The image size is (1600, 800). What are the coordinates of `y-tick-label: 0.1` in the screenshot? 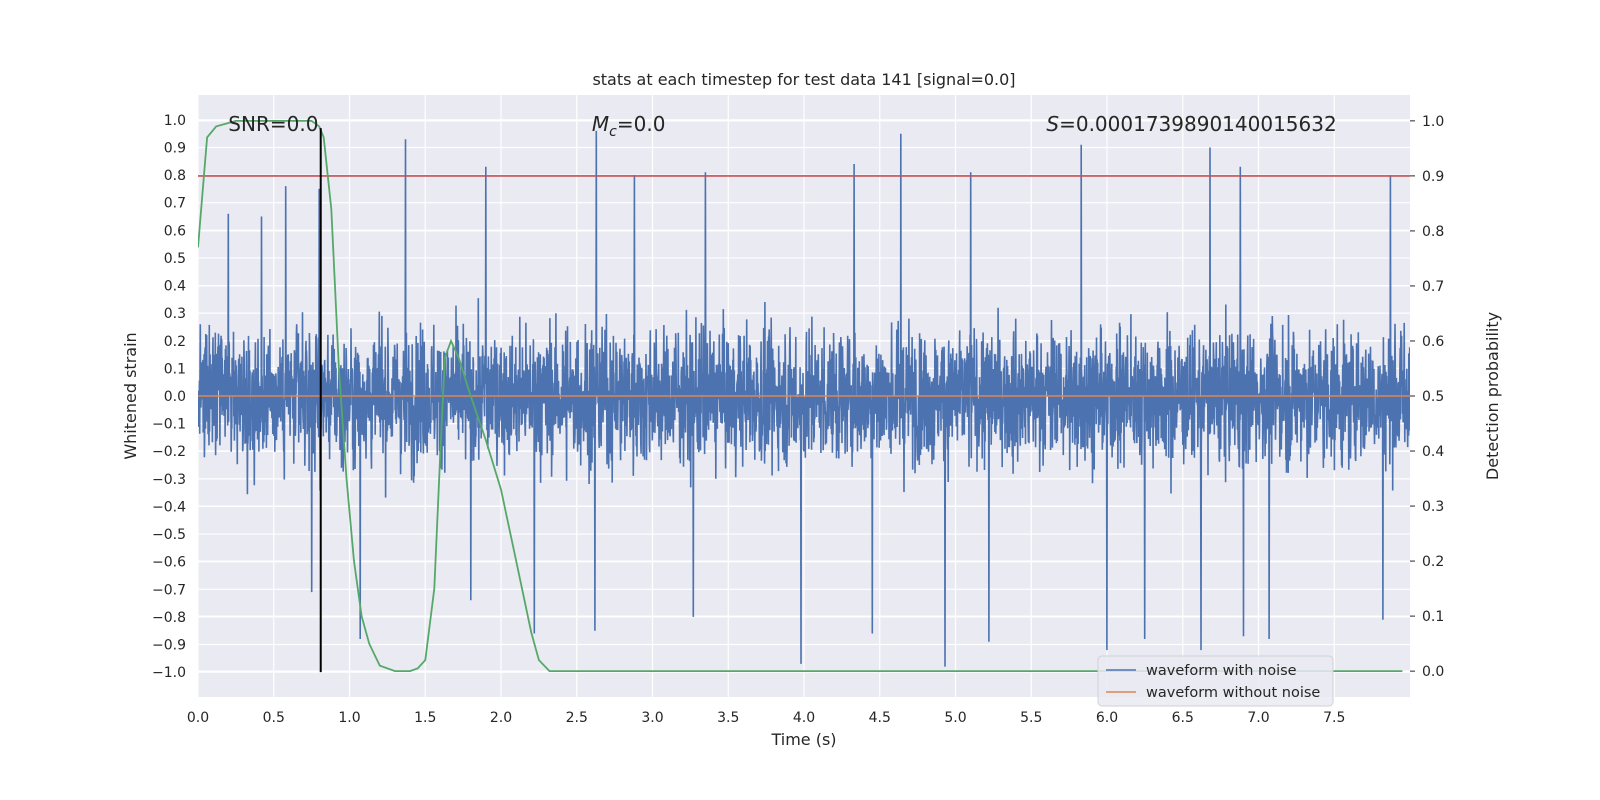 It's located at (175, 369).